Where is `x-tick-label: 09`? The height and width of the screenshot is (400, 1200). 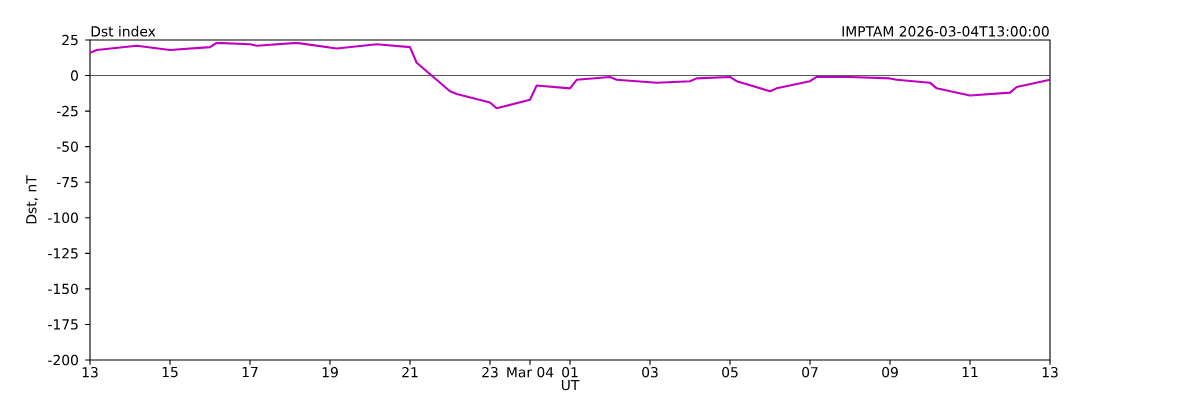
x-tick-label: 09 is located at coordinates (890, 372).